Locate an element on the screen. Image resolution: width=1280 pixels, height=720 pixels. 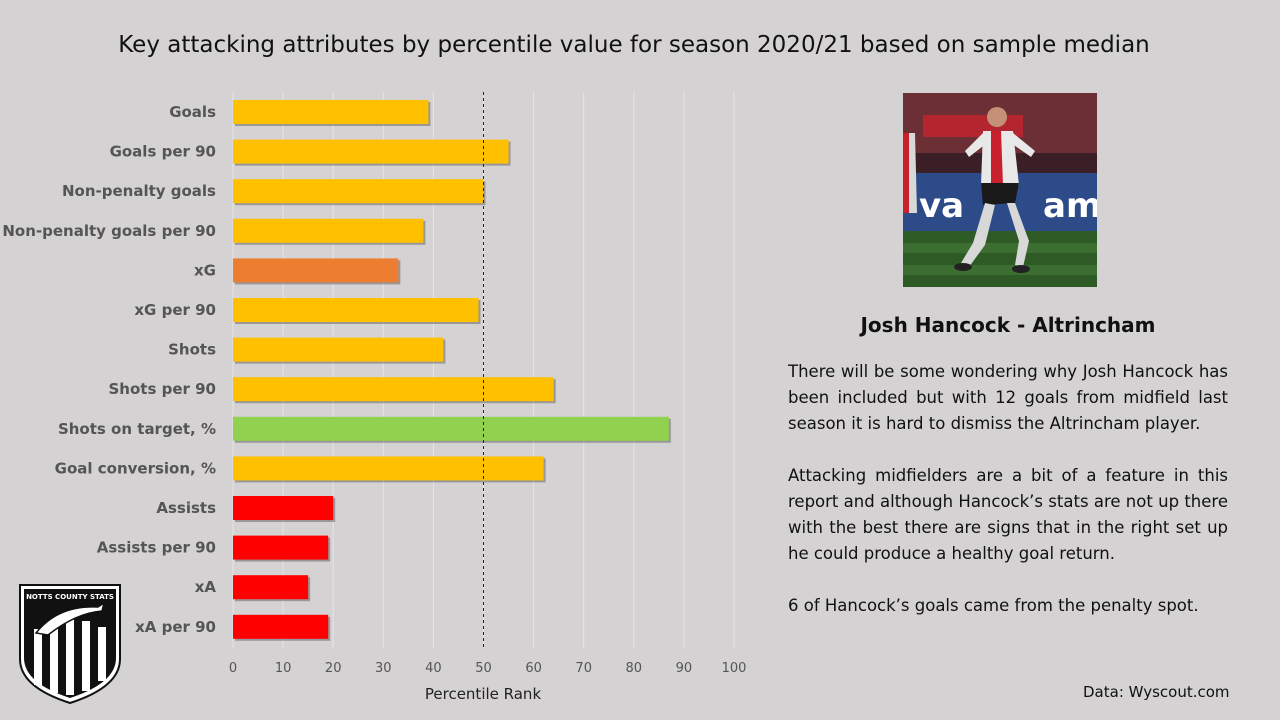
x-tick-label: 20 is located at coordinates (333, 668).